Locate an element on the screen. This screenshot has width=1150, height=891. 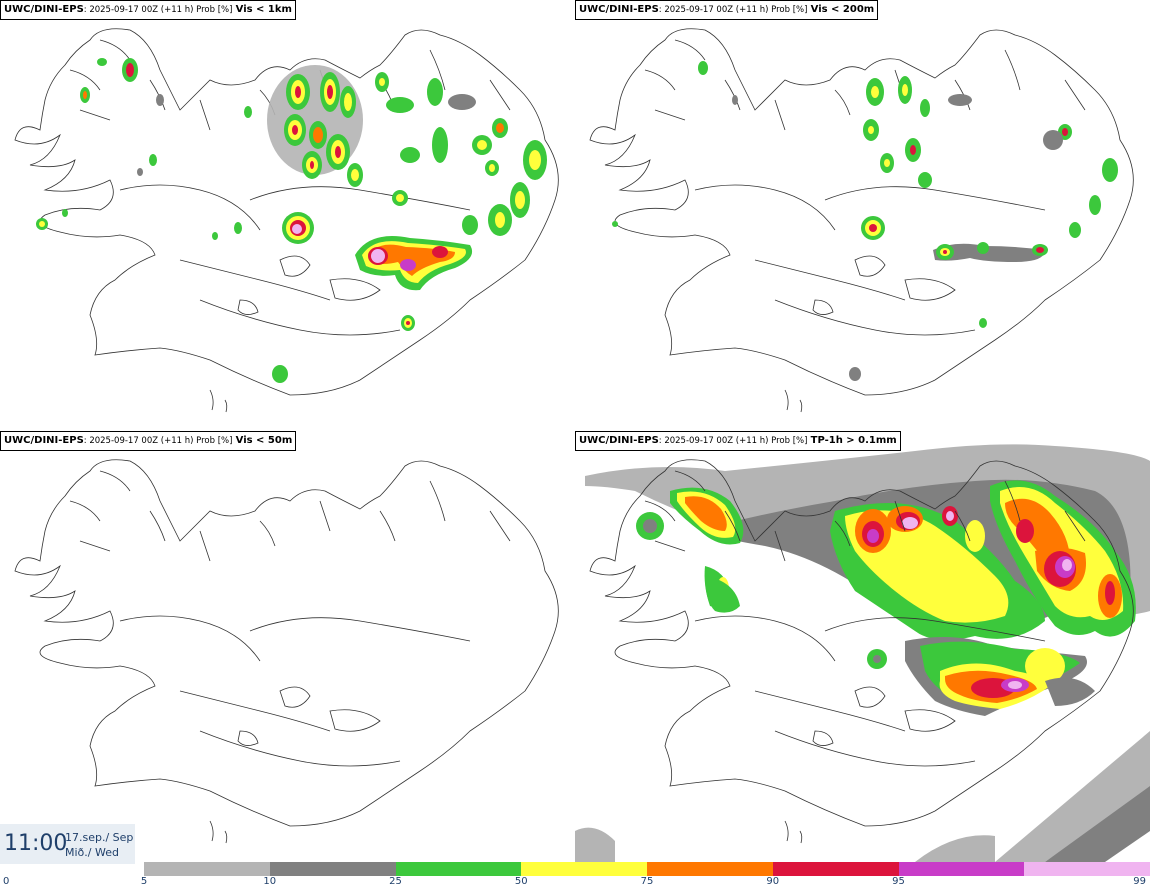
variable-name: Vis < 50m is located at coordinates (264, 440).